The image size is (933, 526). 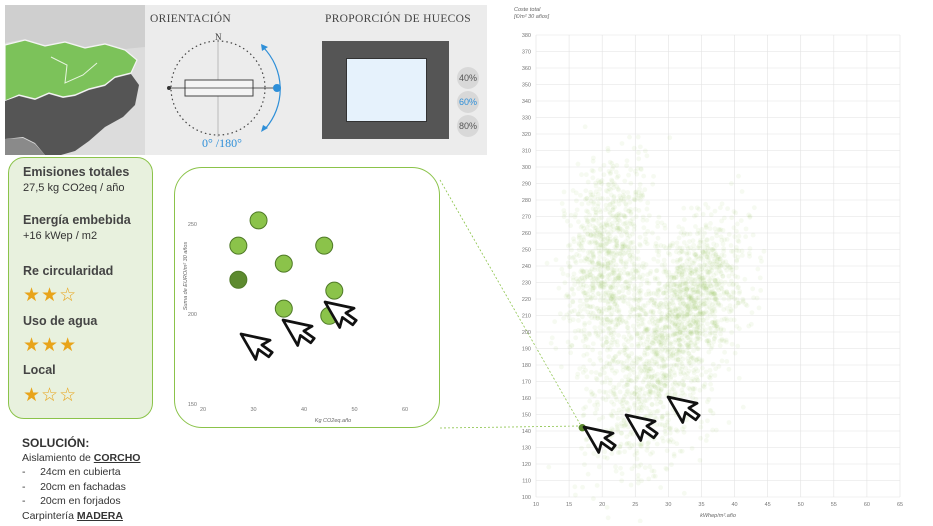 What do you see at coordinates (468, 78) in the screenshot?
I see `proportion-option-40: 40%` at bounding box center [468, 78].